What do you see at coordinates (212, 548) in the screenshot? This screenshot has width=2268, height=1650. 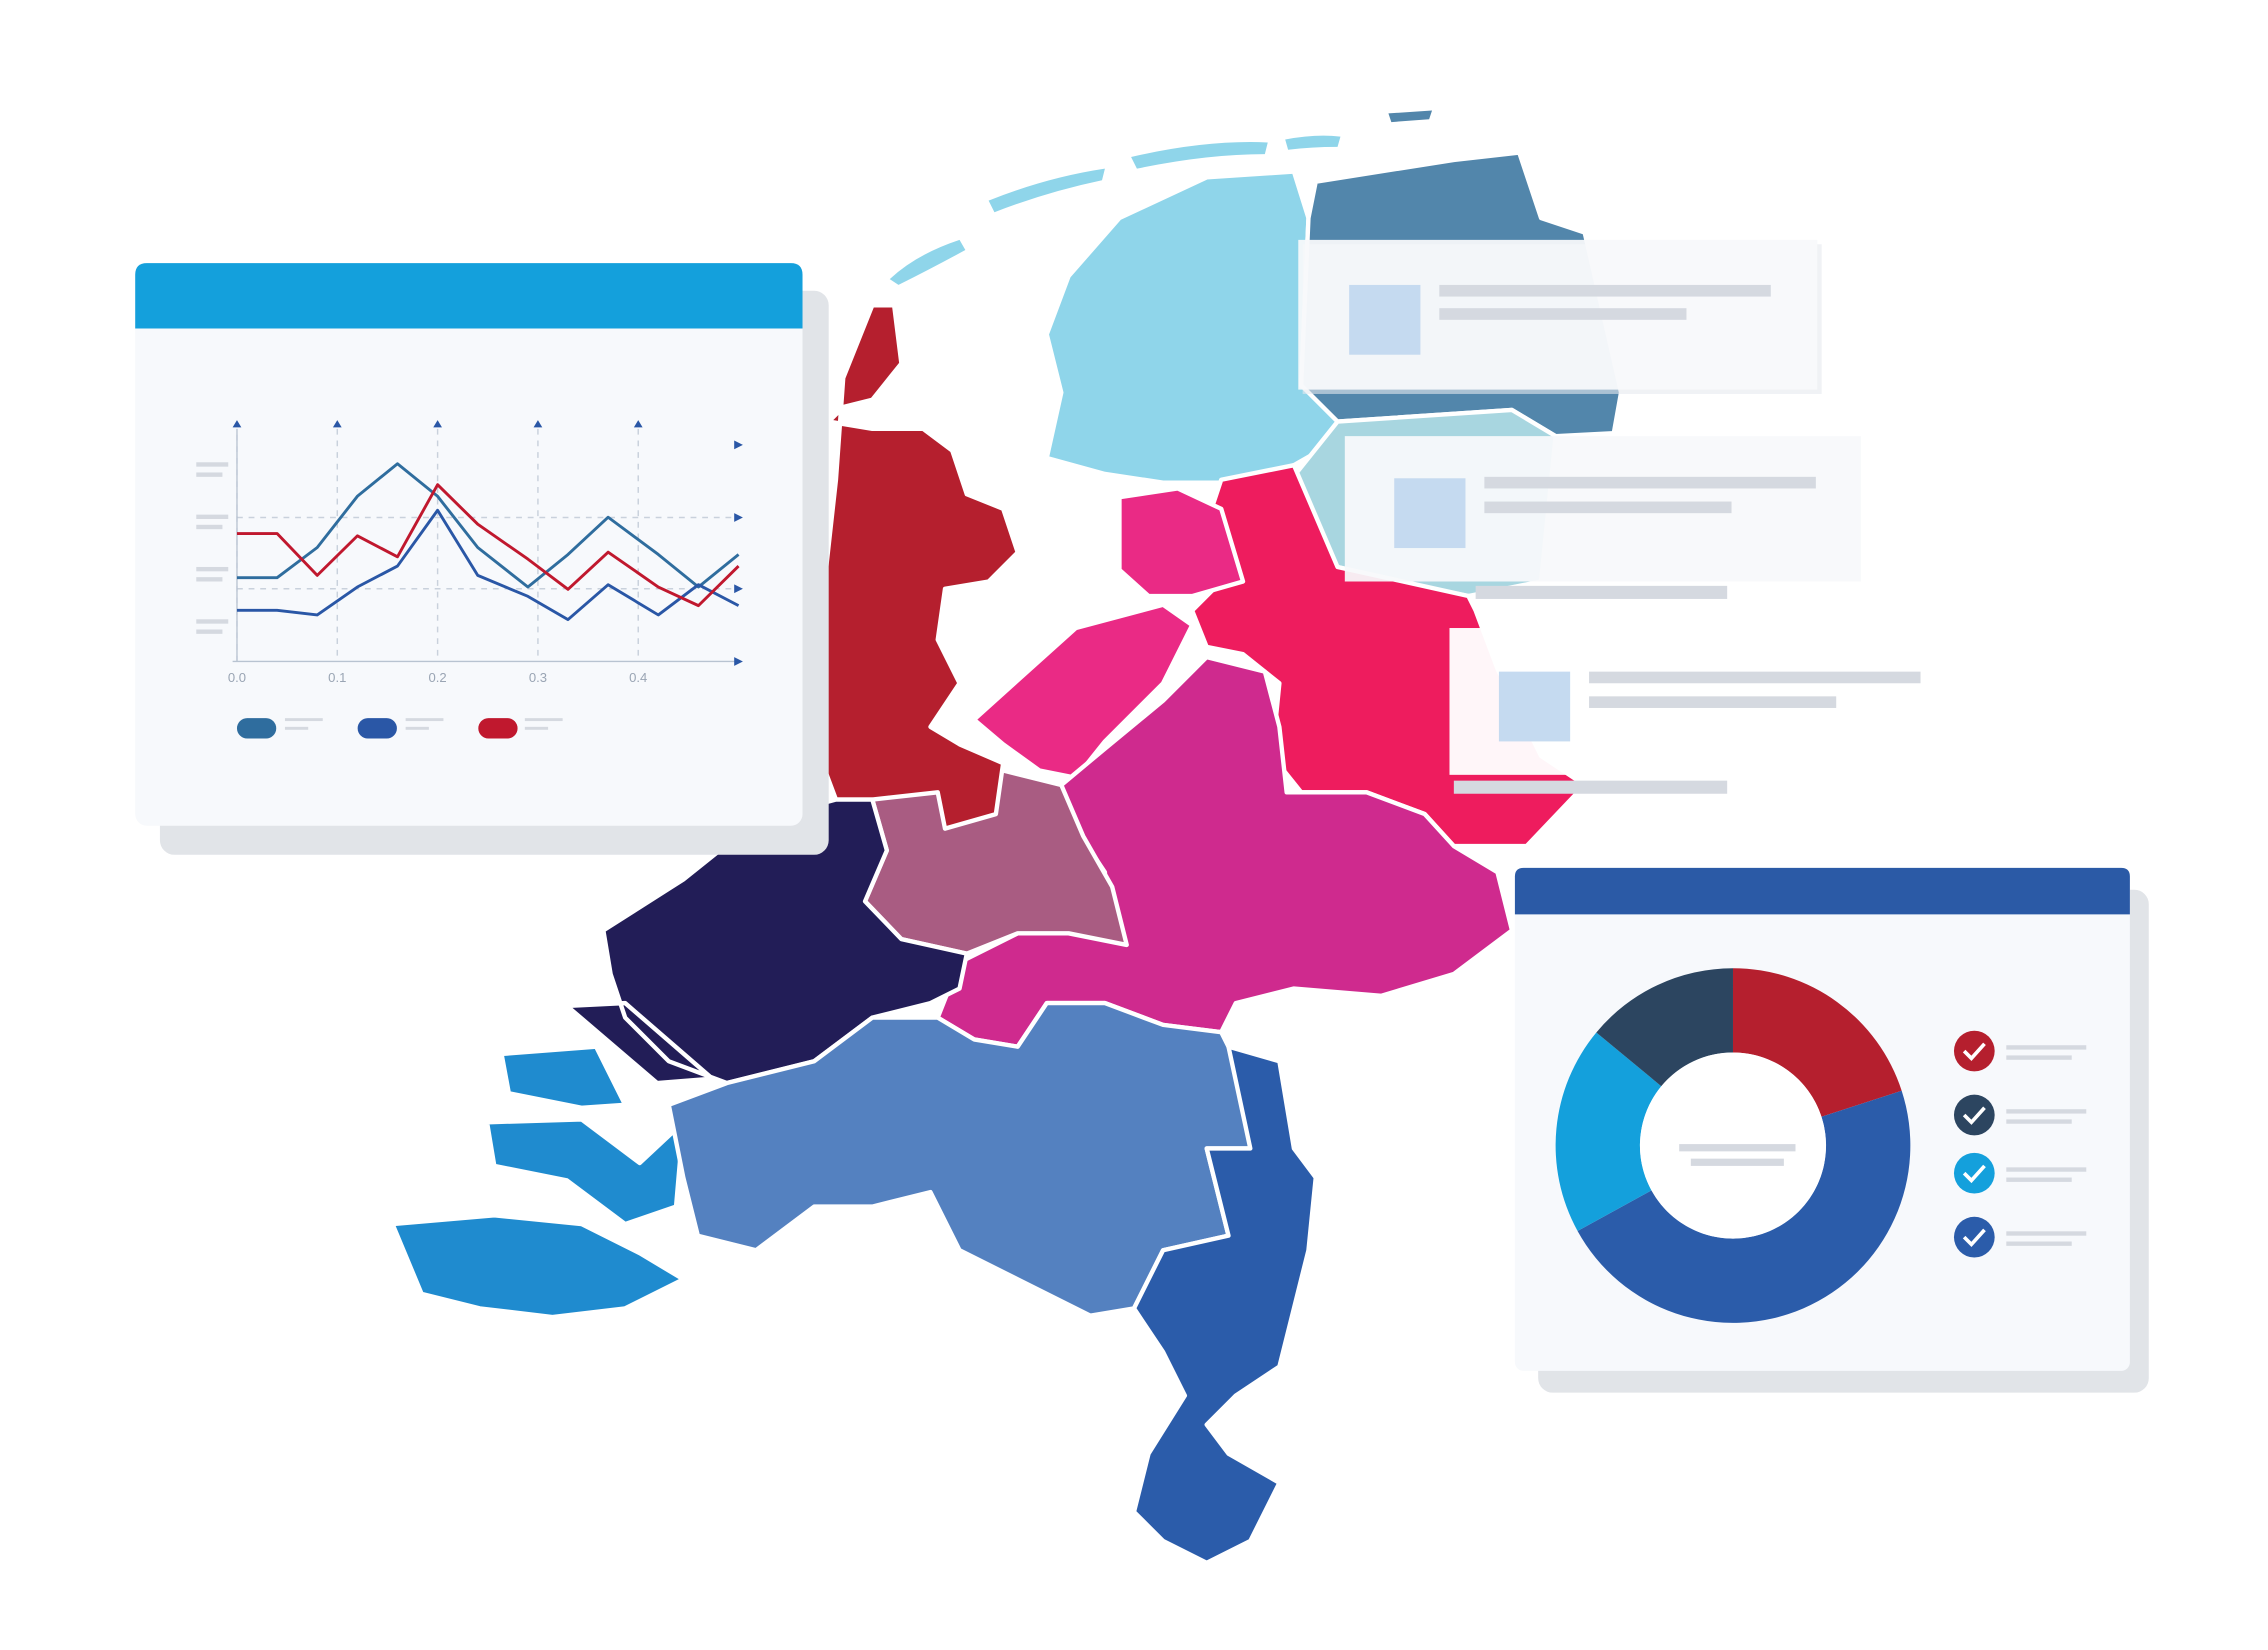 I see `y-placeholders` at bounding box center [212, 548].